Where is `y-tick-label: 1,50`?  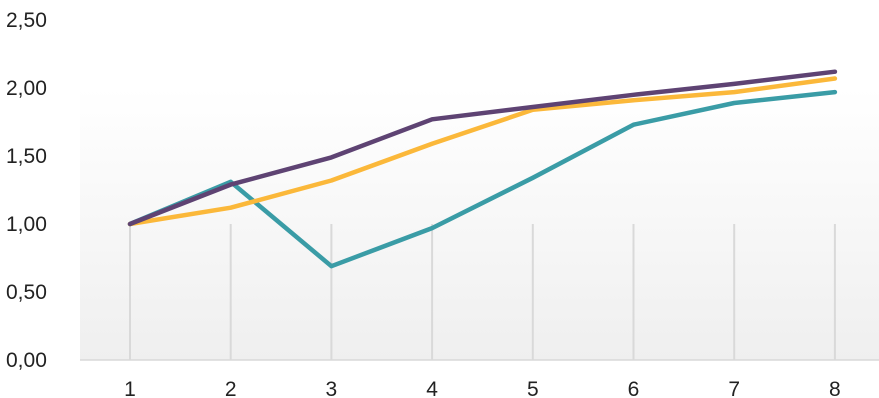
y-tick-label: 1,50 is located at coordinates (26, 156).